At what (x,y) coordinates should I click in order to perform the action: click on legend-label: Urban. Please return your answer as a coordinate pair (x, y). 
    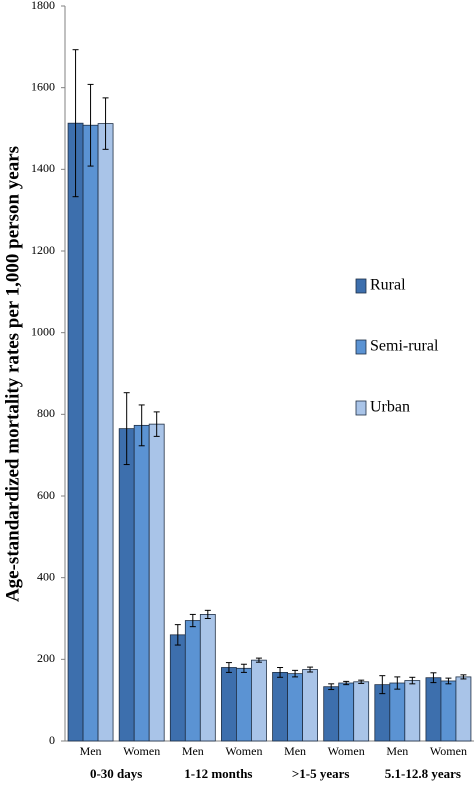
    Looking at the image, I should click on (390, 407).